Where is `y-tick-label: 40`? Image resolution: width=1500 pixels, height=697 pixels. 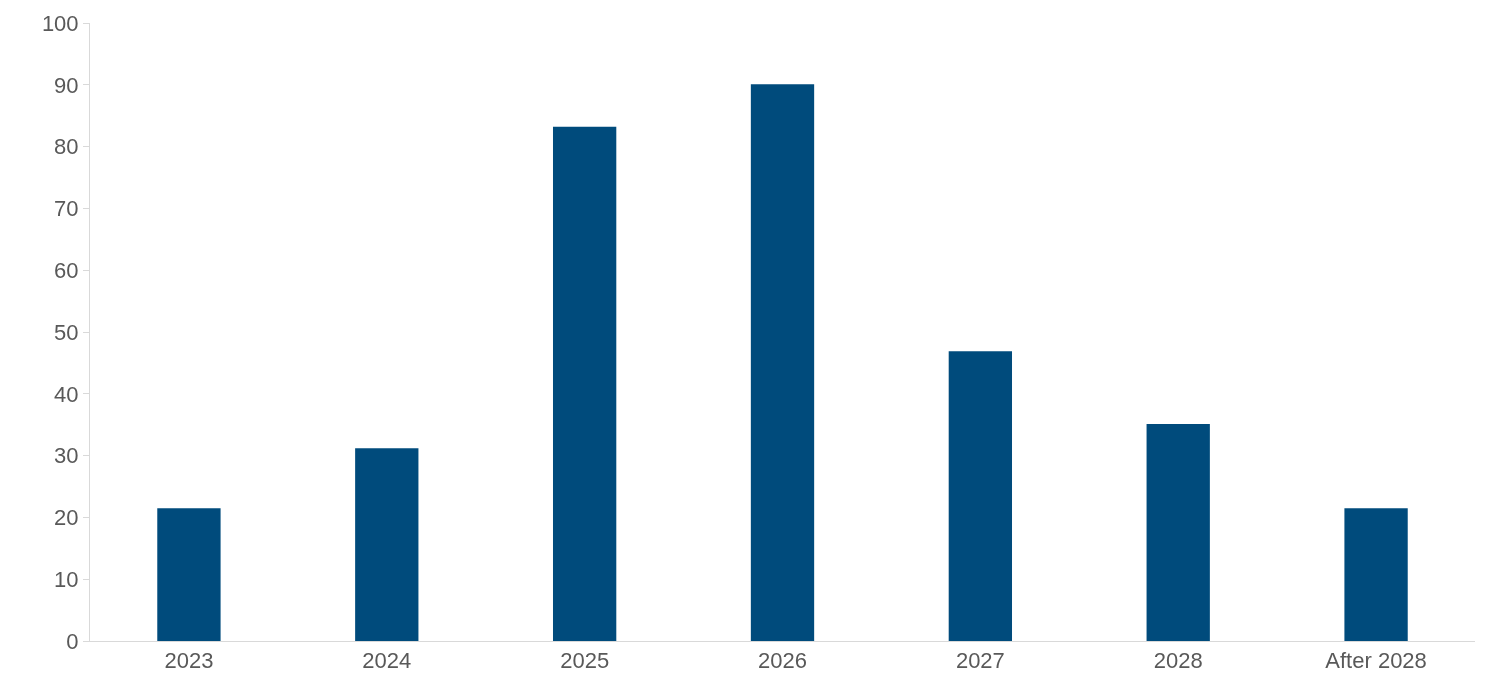 y-tick-label: 40 is located at coordinates (66, 394).